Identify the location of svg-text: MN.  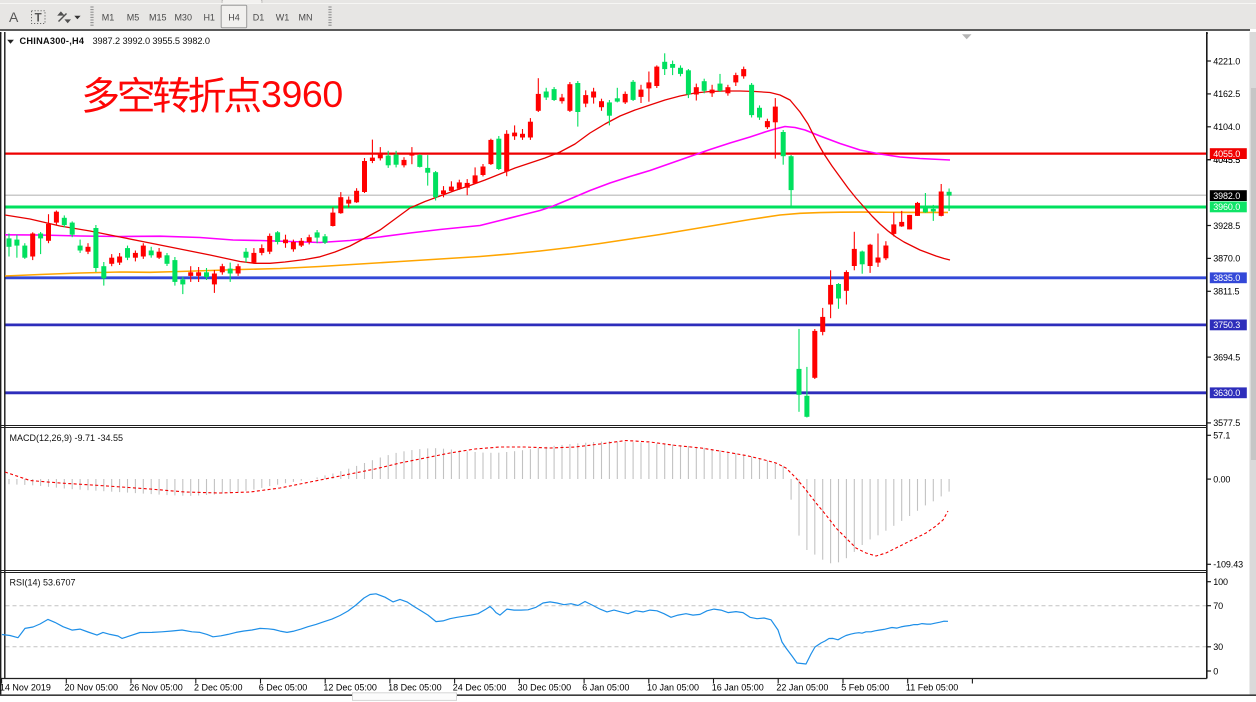
(306, 17).